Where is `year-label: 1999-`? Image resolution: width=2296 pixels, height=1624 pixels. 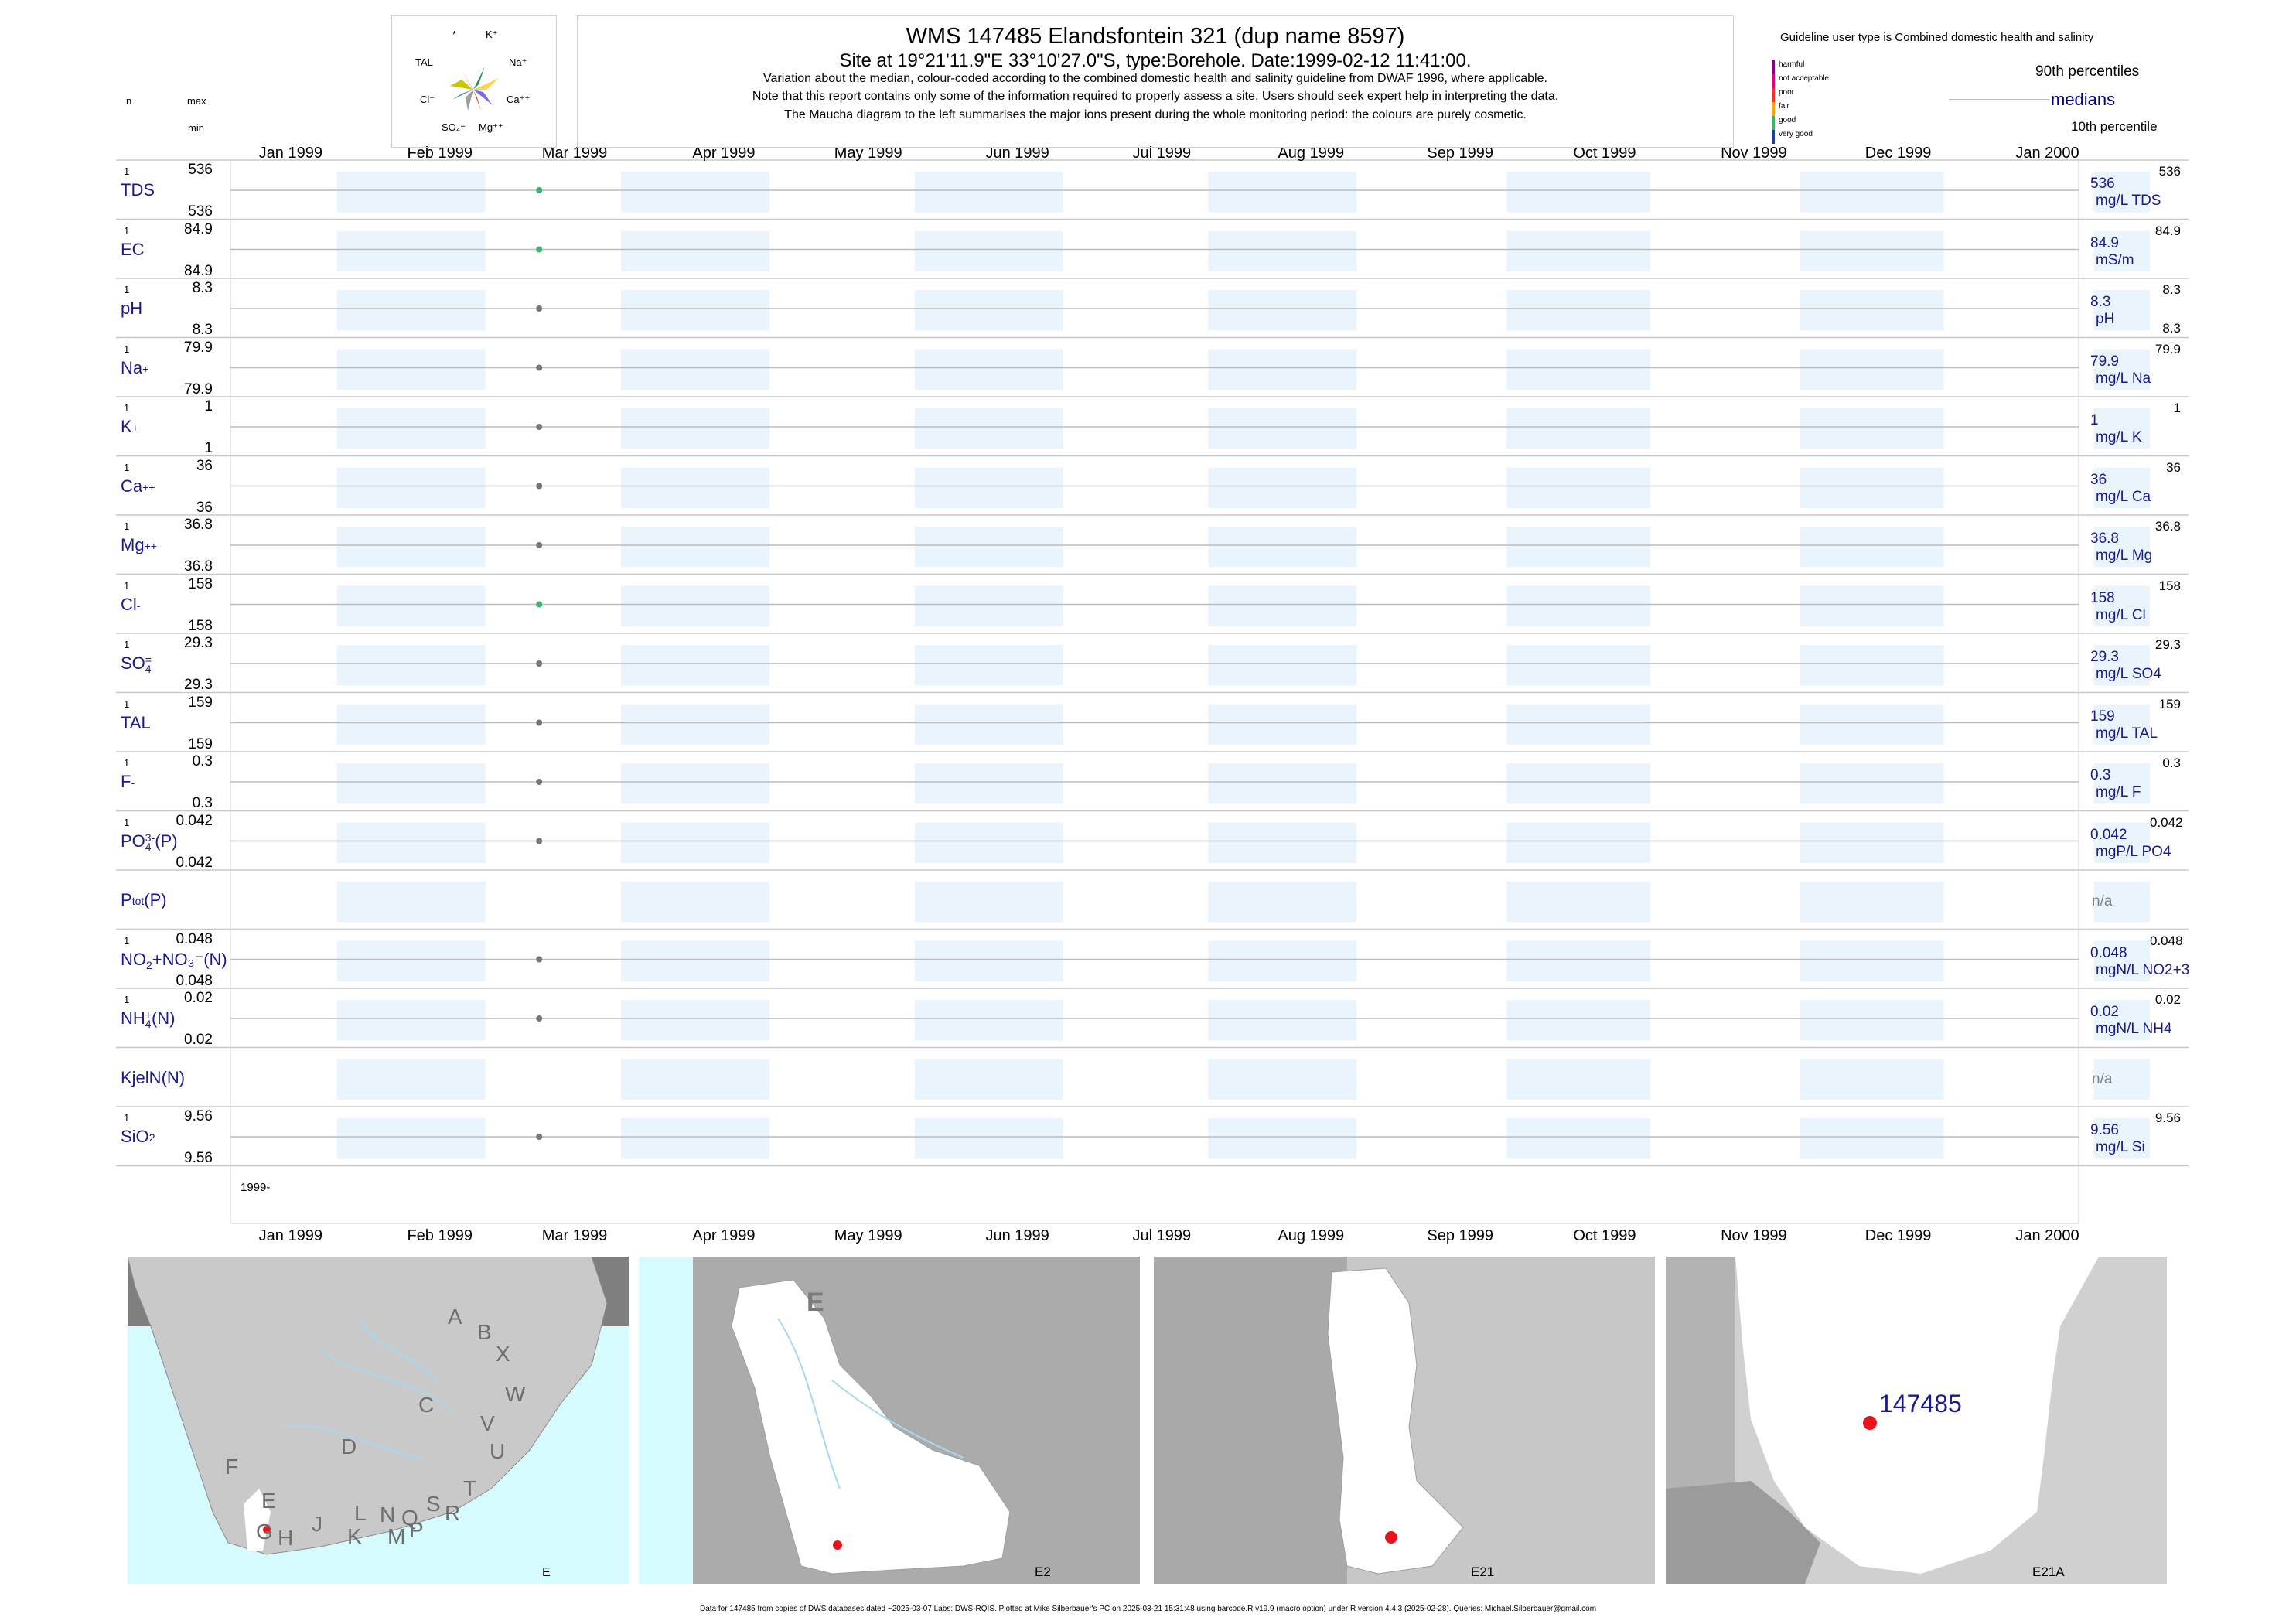 year-label: 1999- is located at coordinates (256, 1187).